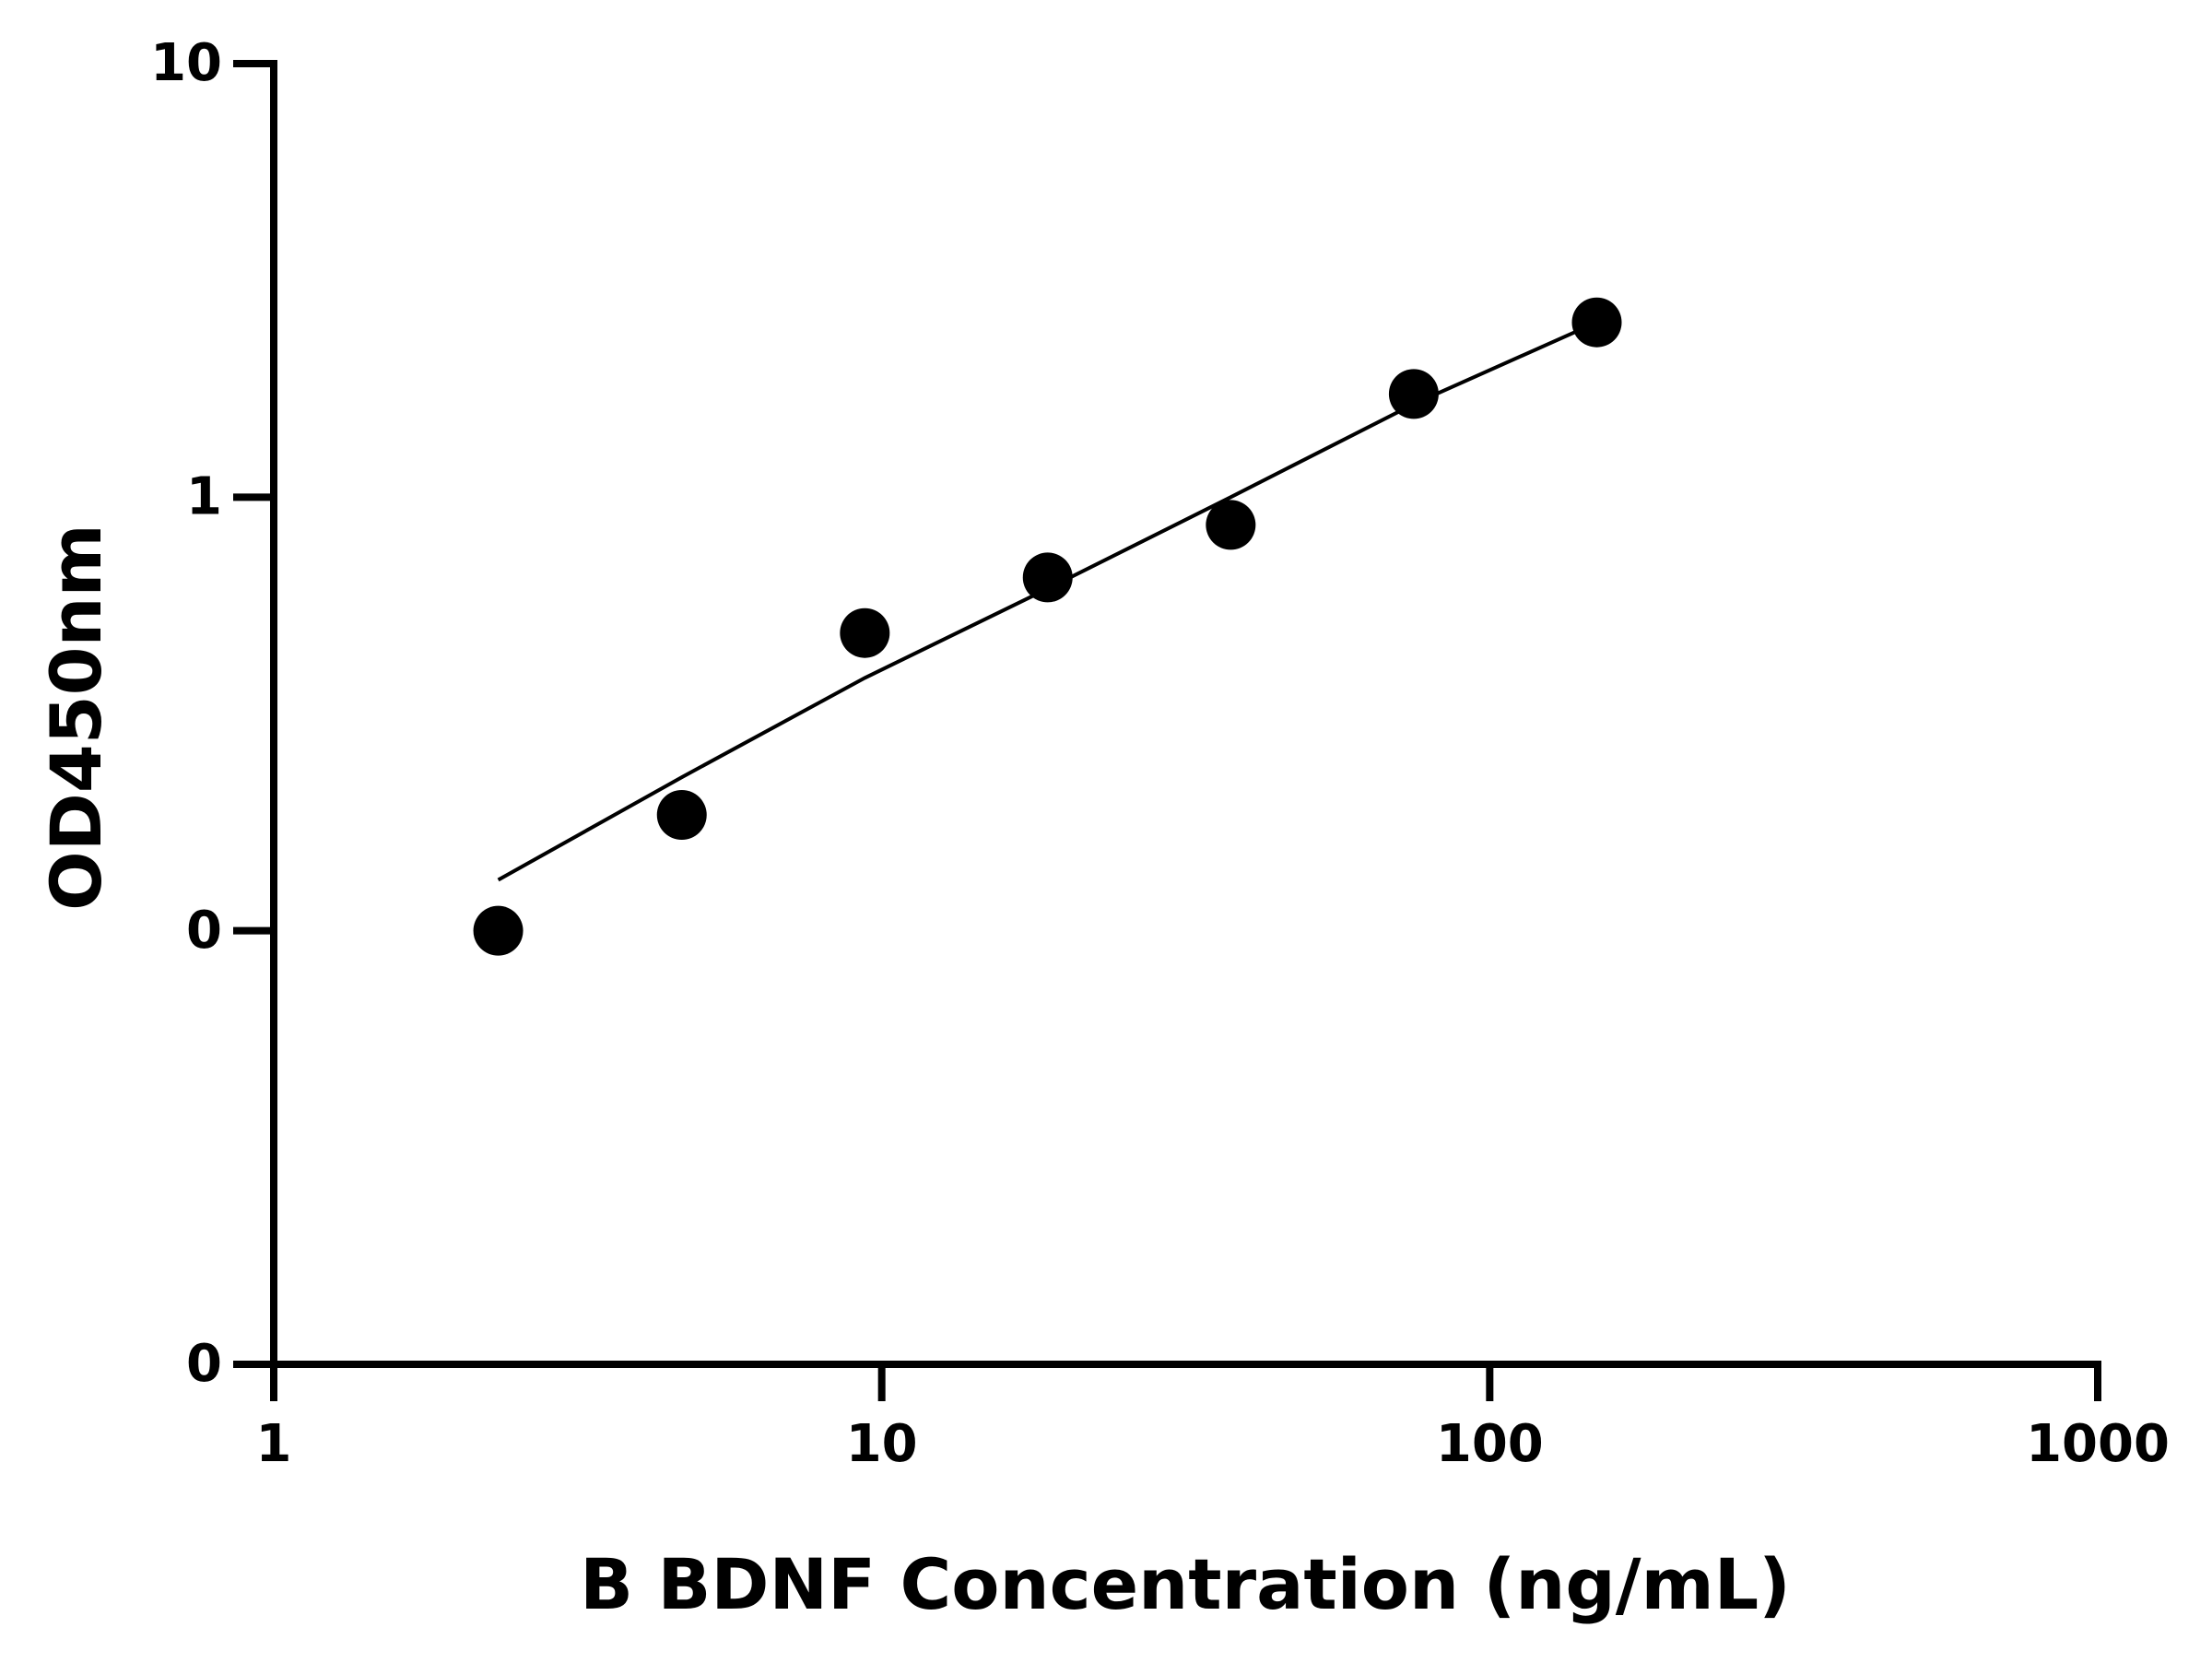  Describe the element at coordinates (274, 1444) in the screenshot. I see `x-tick-label: 1` at that location.